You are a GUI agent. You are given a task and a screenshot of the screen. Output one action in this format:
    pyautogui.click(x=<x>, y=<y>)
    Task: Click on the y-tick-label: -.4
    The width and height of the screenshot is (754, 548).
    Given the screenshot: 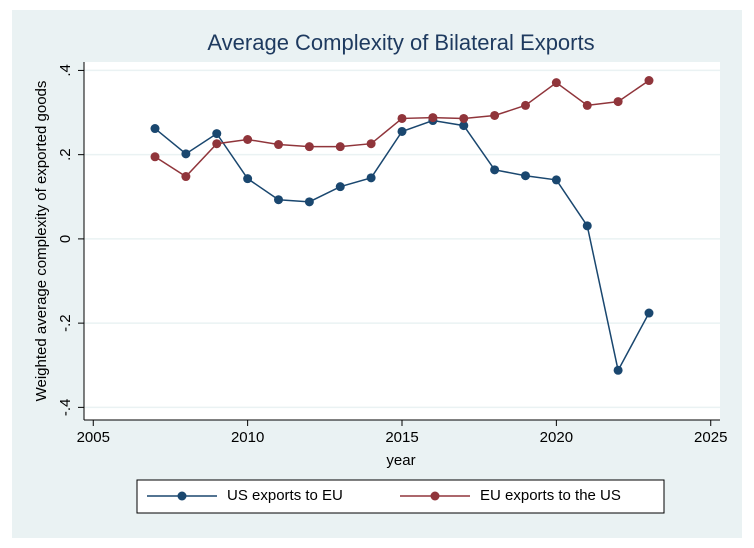 What is the action you would take?
    pyautogui.click(x=65, y=408)
    